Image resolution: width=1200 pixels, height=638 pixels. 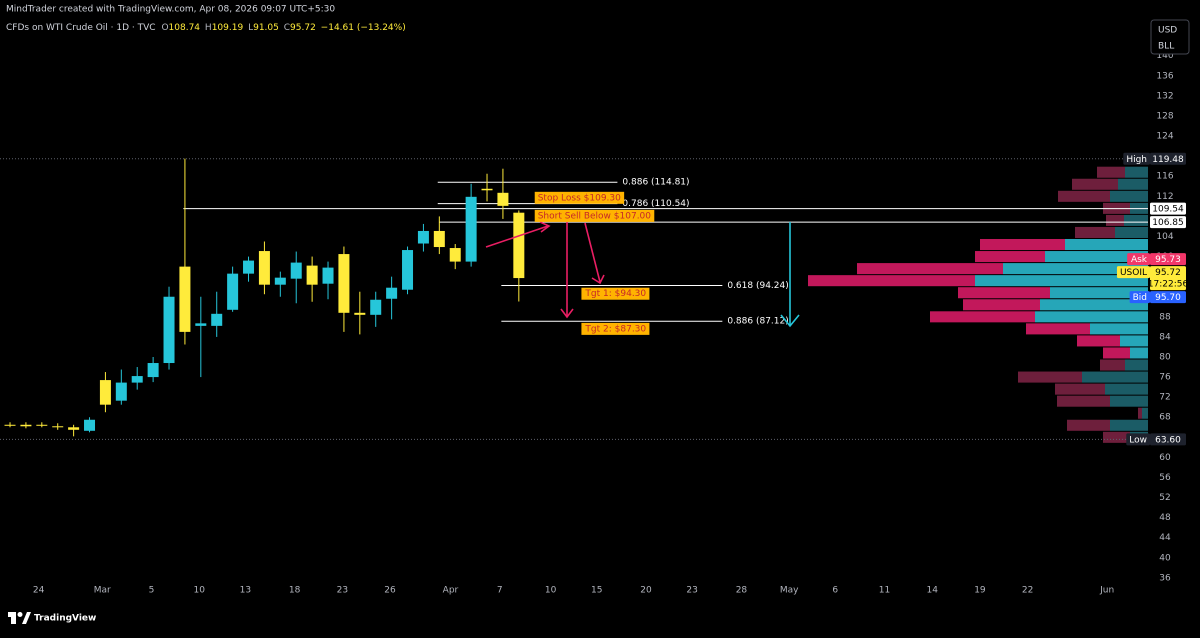 I want to click on y-tick-label: 56, so click(x=1165, y=478).